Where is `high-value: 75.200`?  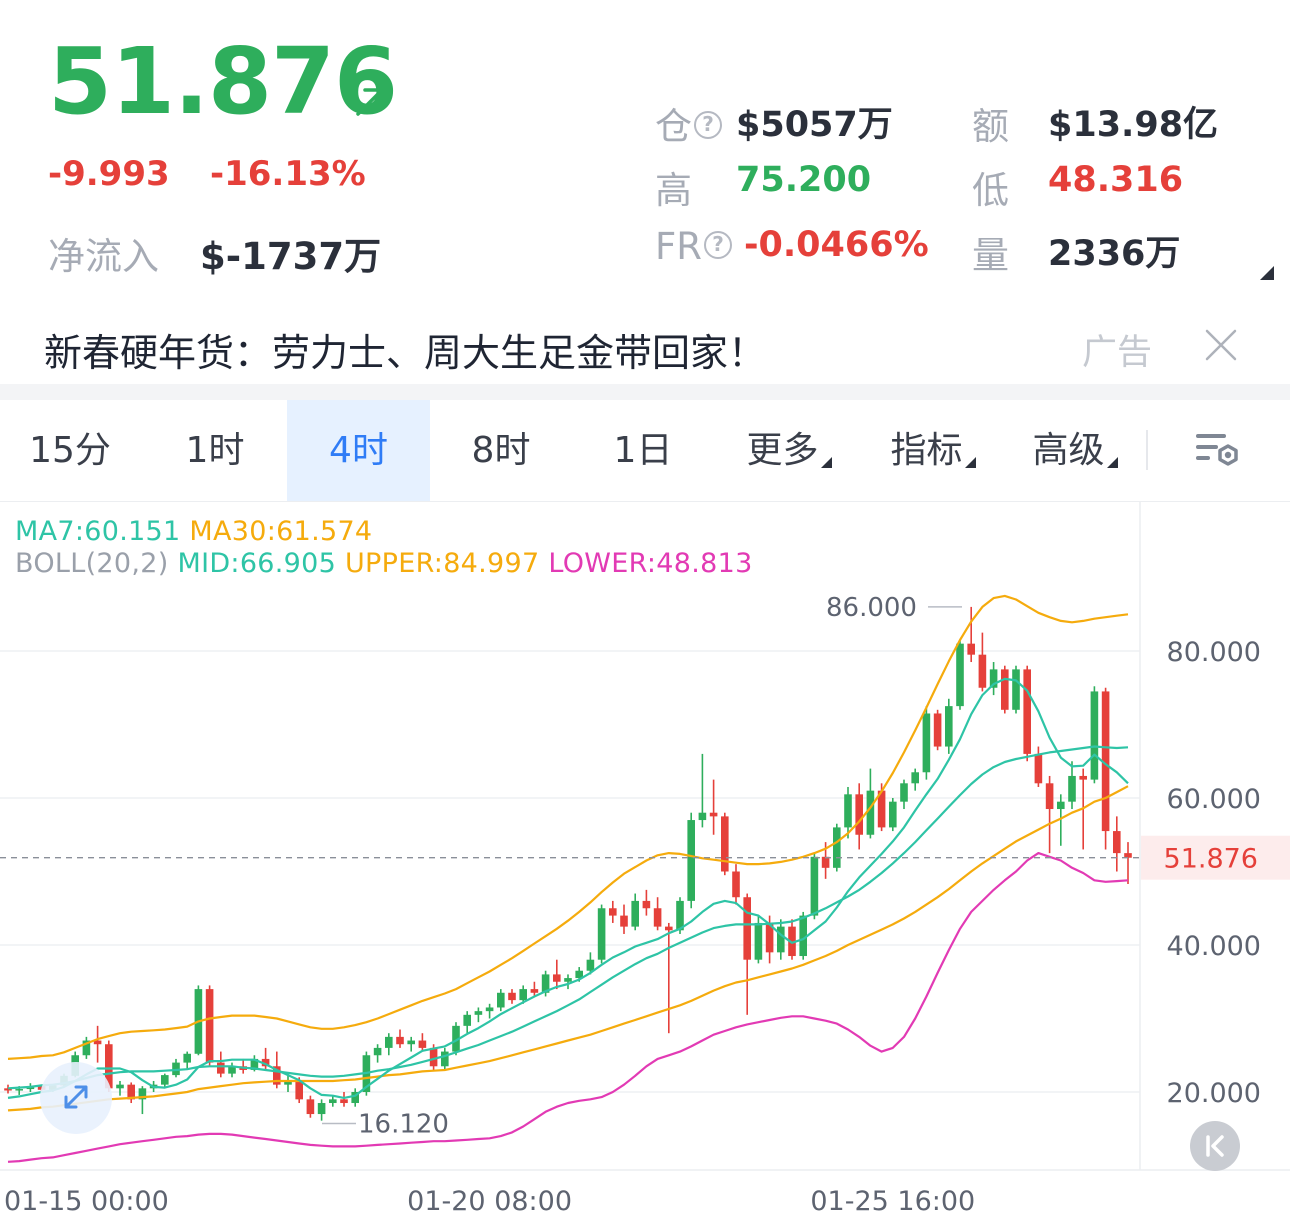 high-value: 75.200 is located at coordinates (804, 180).